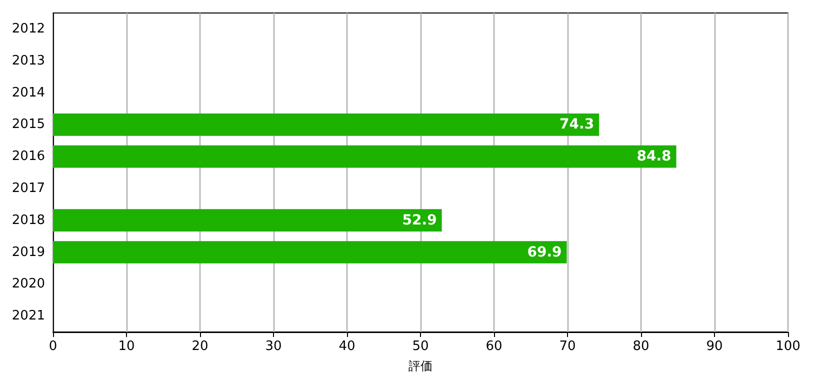 This screenshot has width=820, height=380. What do you see at coordinates (419, 220) in the screenshot?
I see `data-label: 52.9` at bounding box center [419, 220].